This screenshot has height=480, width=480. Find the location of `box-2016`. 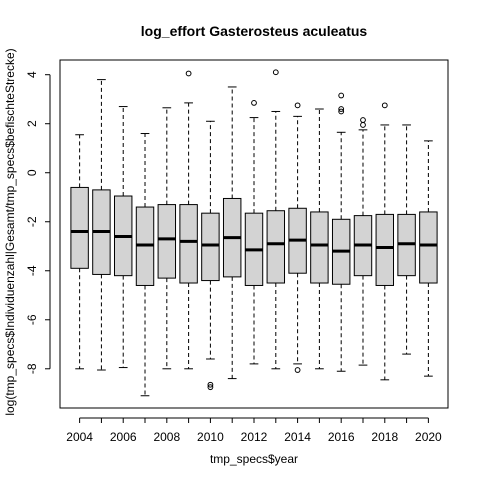

box-2016 is located at coordinates (341, 232).